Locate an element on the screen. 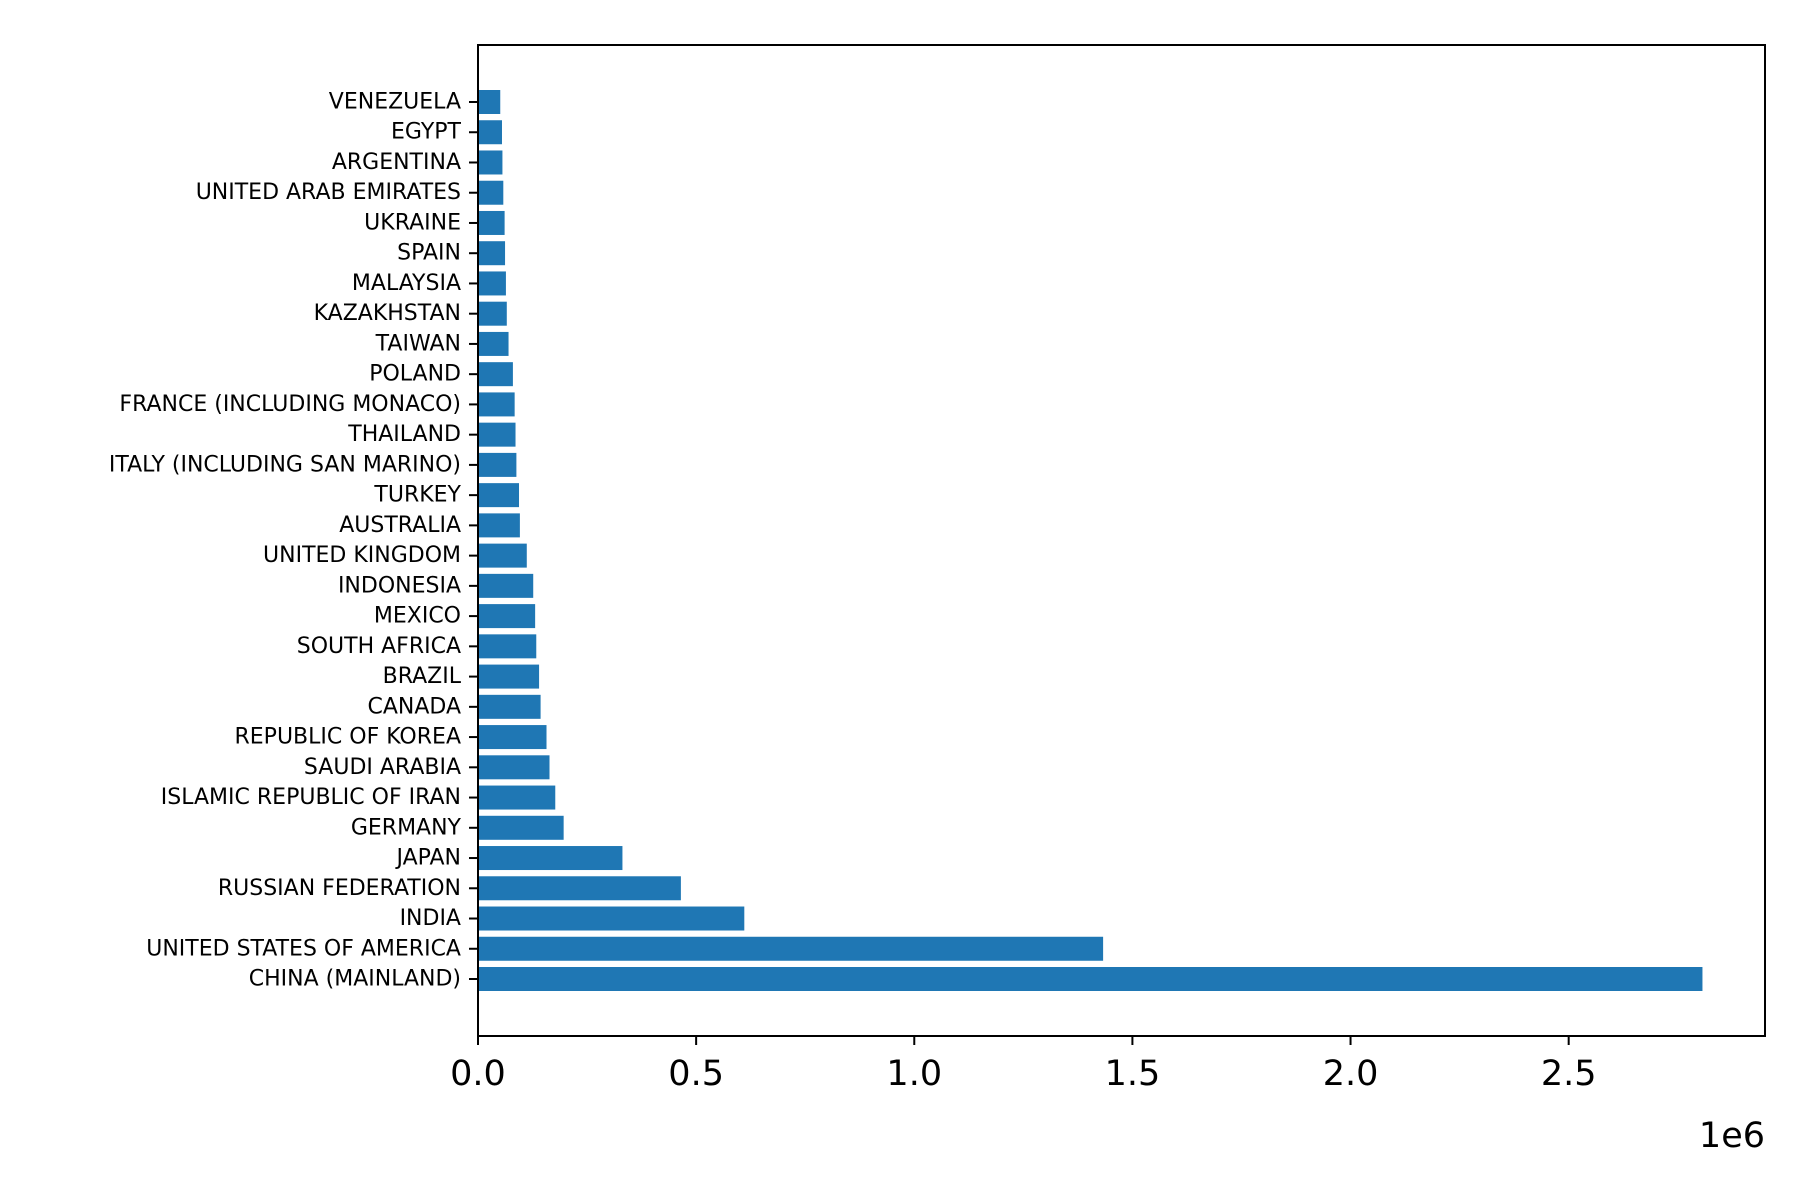  y-tick-label-19: FRANCE (INCLUDING MONACO) is located at coordinates (290, 404).